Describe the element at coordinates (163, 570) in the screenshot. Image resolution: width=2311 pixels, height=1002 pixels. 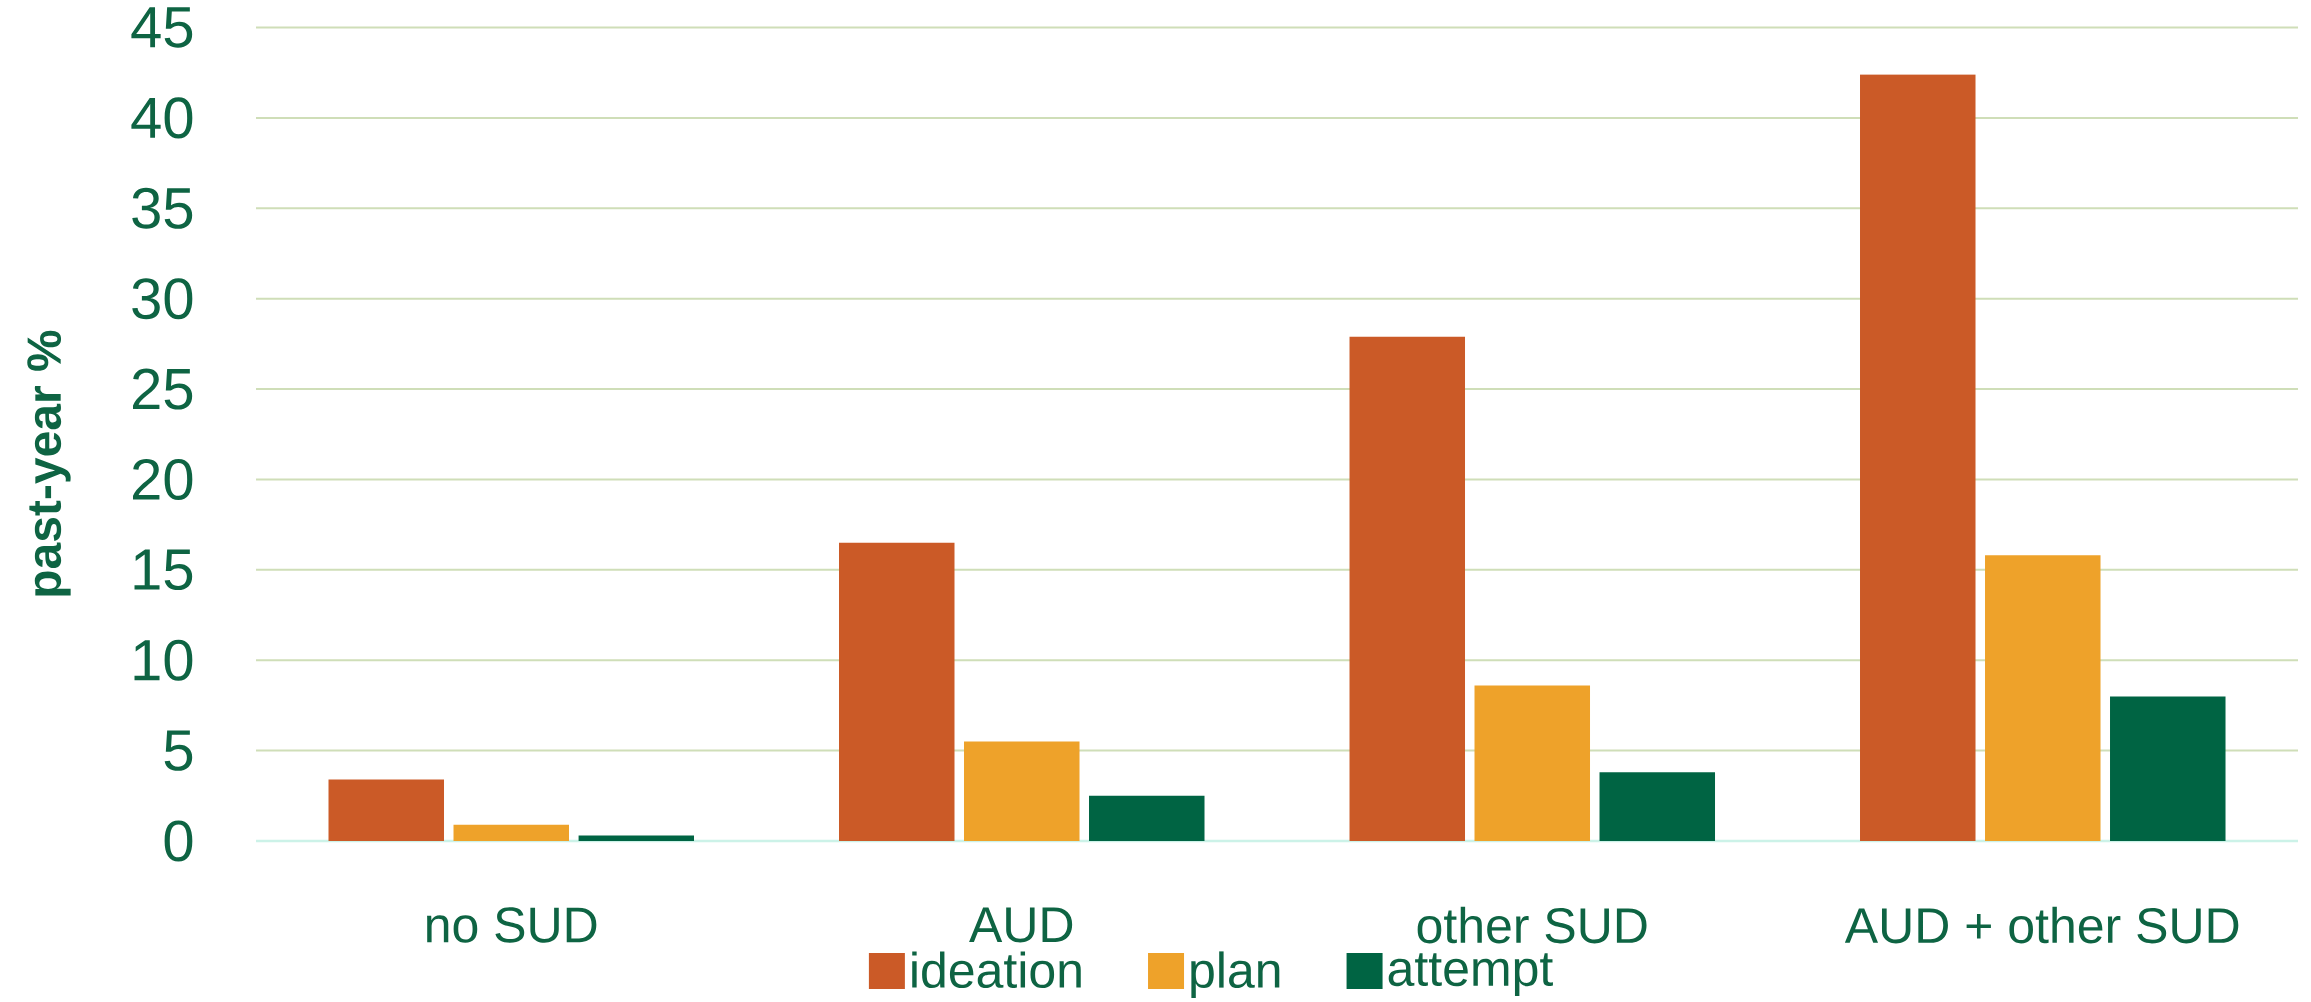
I see `y-tick-label: 15` at that location.